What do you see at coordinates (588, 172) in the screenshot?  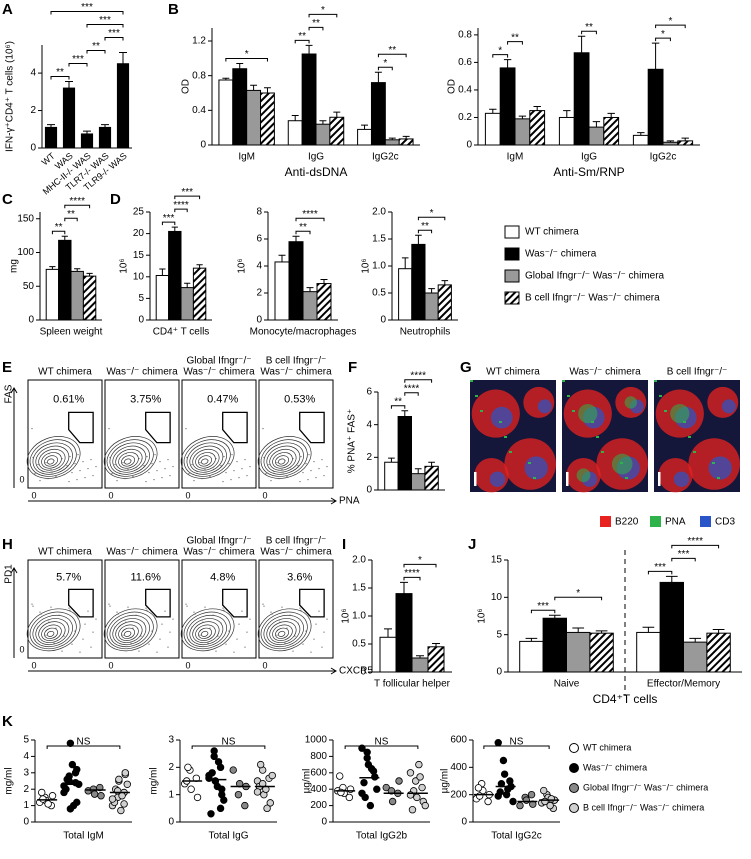 I see `x-axis-label: Anti-Sm/RNP` at bounding box center [588, 172].